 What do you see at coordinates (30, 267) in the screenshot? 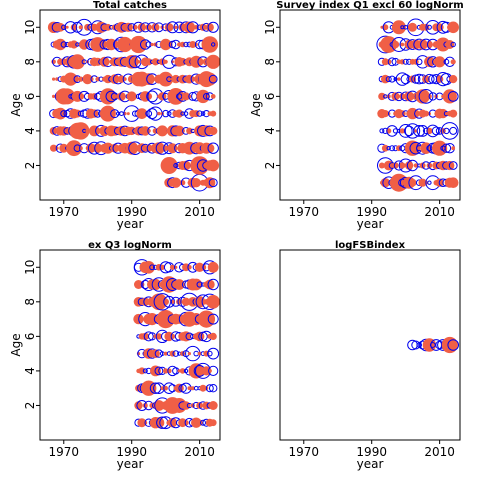
I see `y-tick-label: 10` at bounding box center [30, 267].